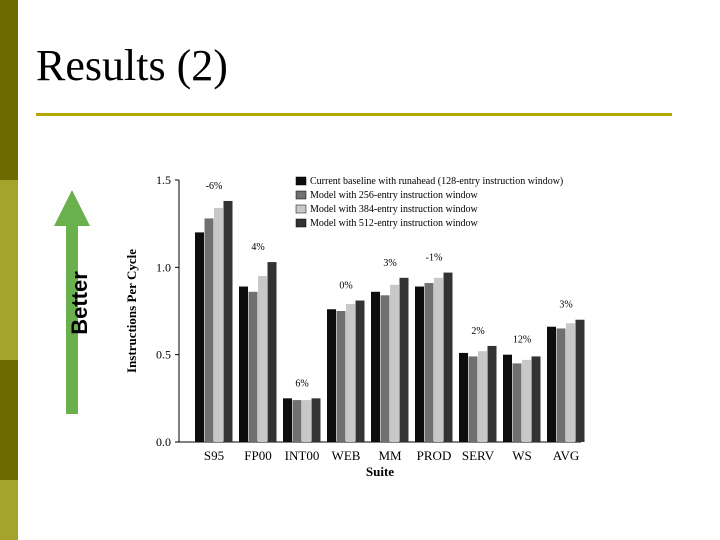  I want to click on x-tick-label: PROD, so click(434, 455).